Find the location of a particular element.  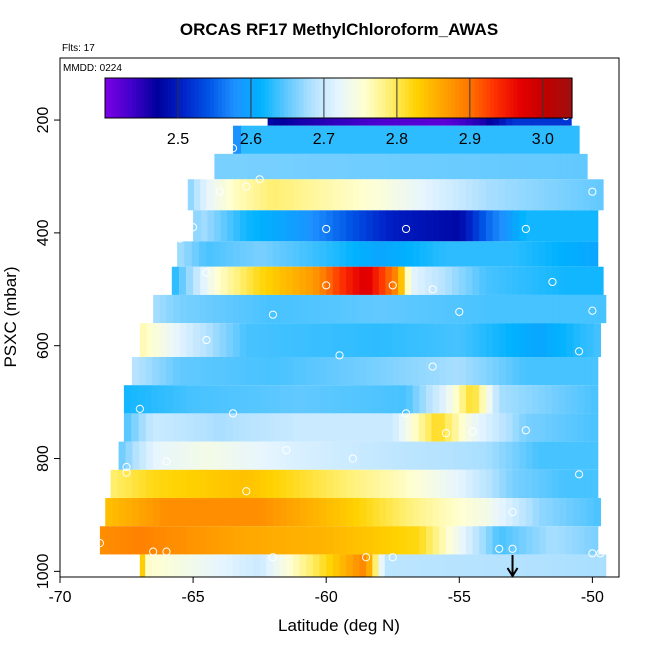

colorbar-tick-label: 3.0 is located at coordinates (543, 139).